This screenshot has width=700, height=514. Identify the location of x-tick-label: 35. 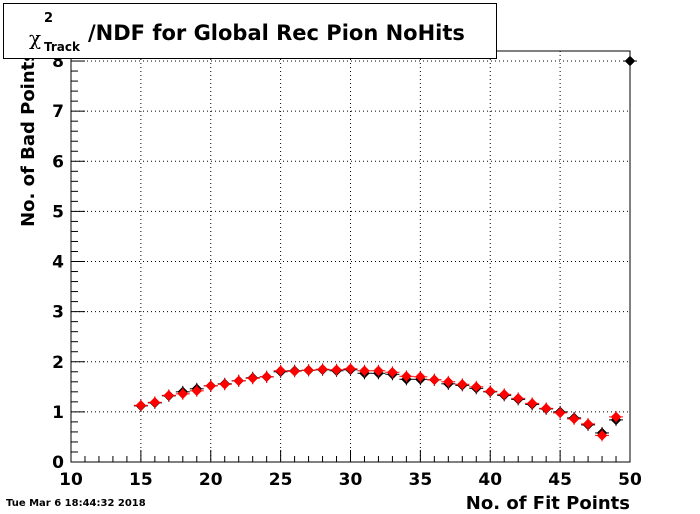
(421, 480).